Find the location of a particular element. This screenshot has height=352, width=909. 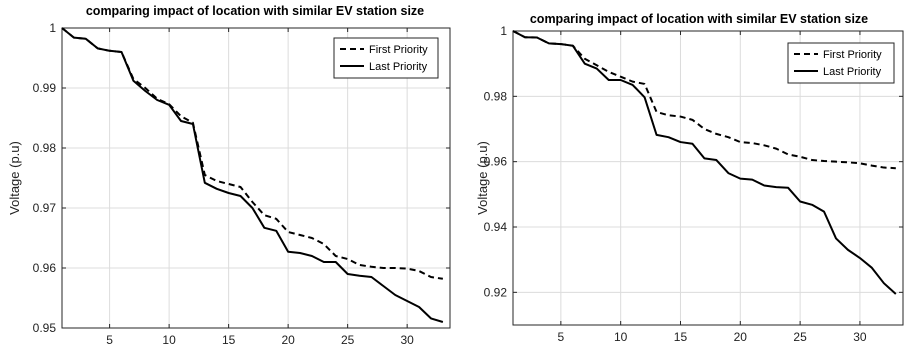

y-tick-label: 0.94 is located at coordinates (496, 227).